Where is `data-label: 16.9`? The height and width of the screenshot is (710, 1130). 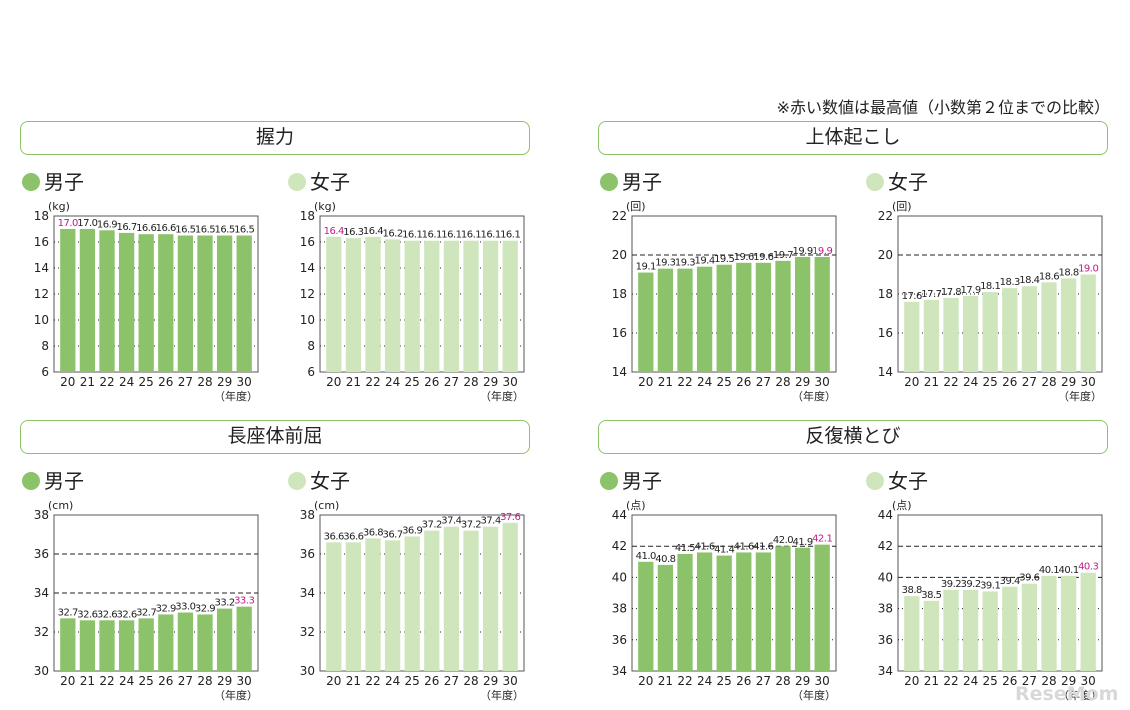 data-label: 16.9 is located at coordinates (107, 224).